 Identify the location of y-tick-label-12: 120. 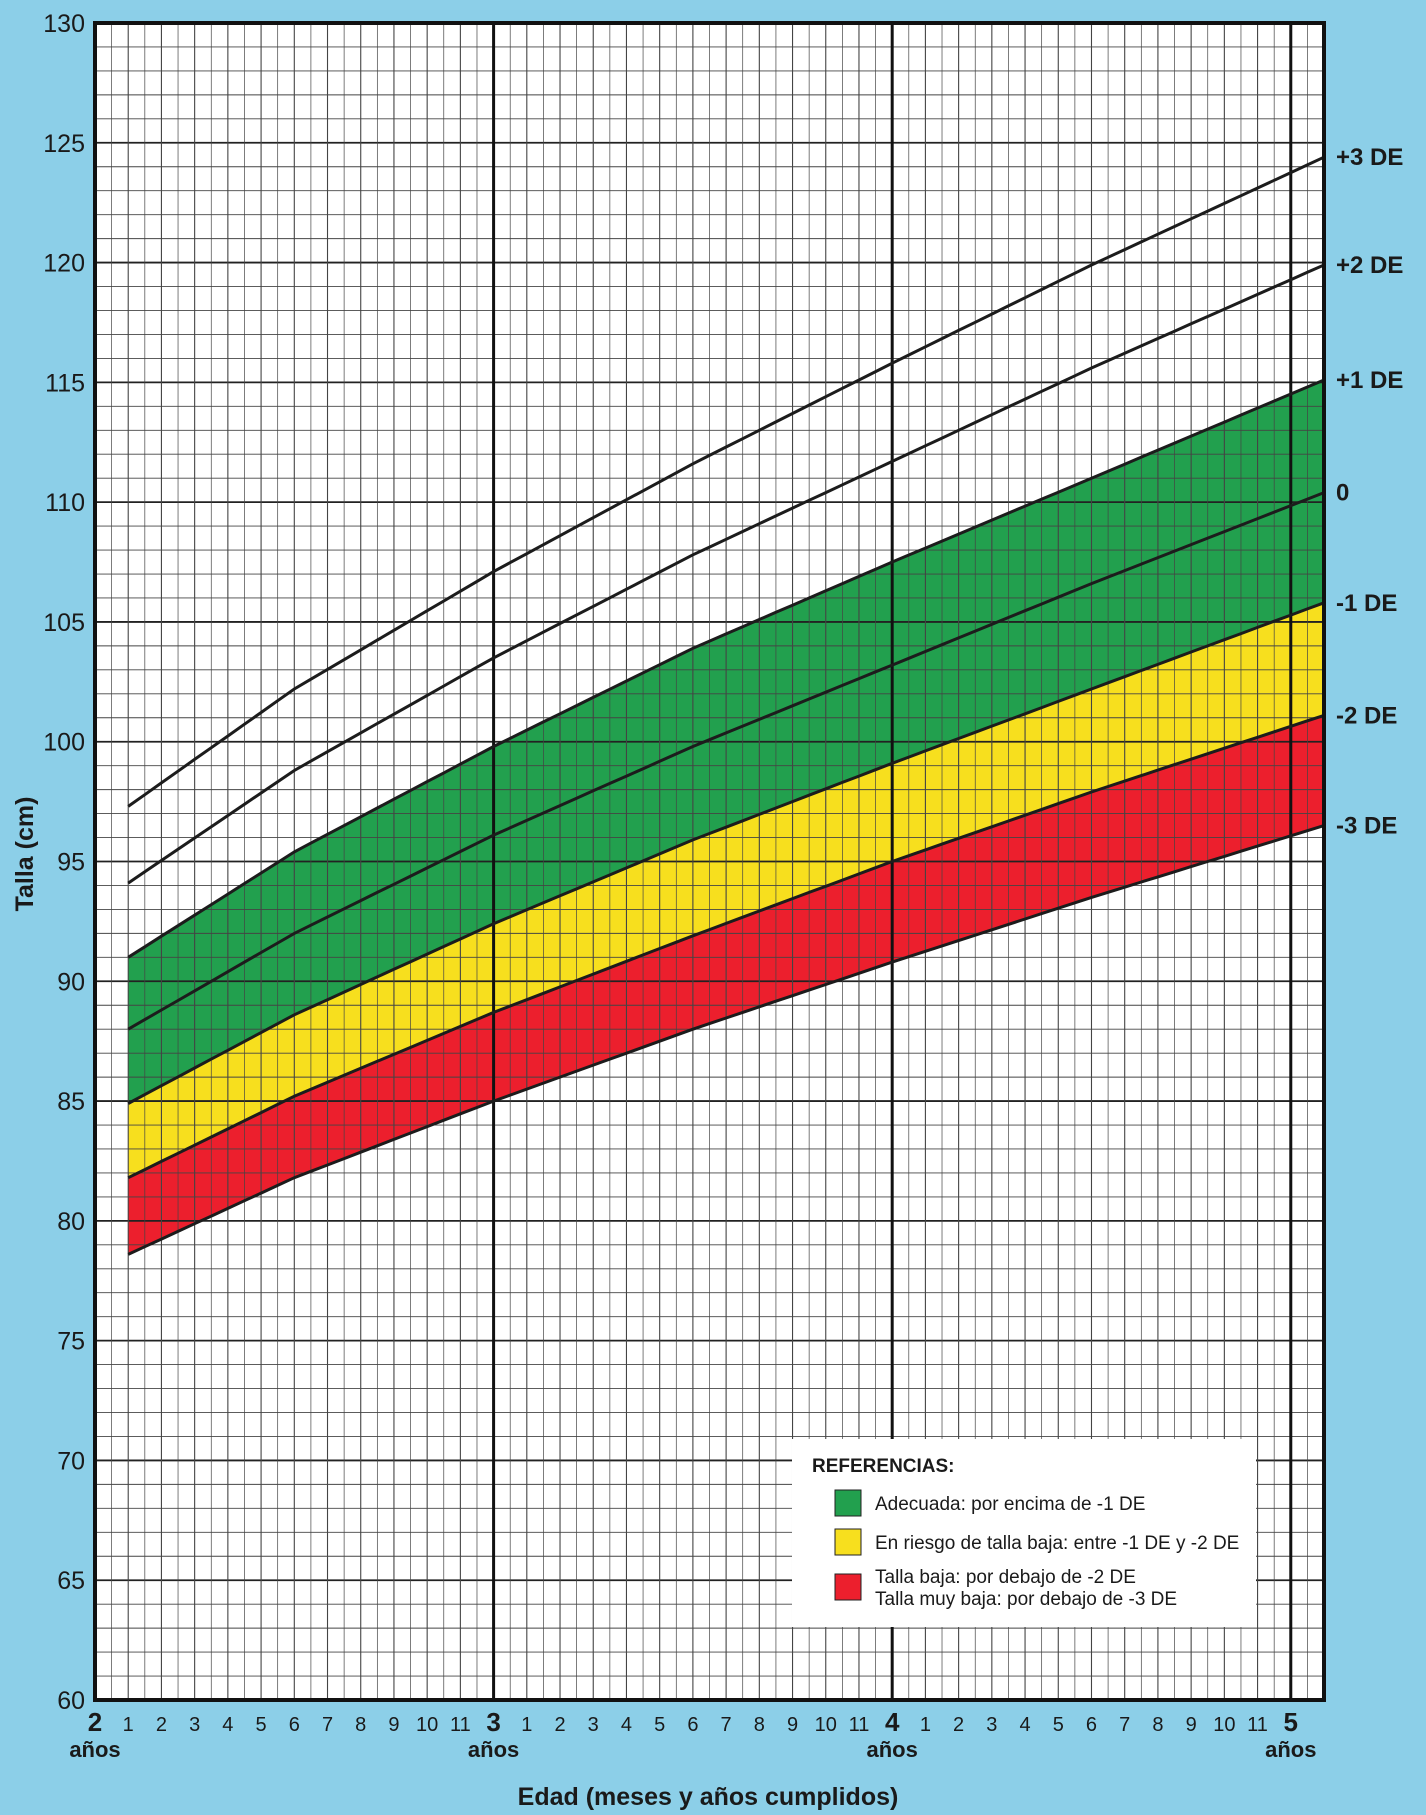
(64, 264).